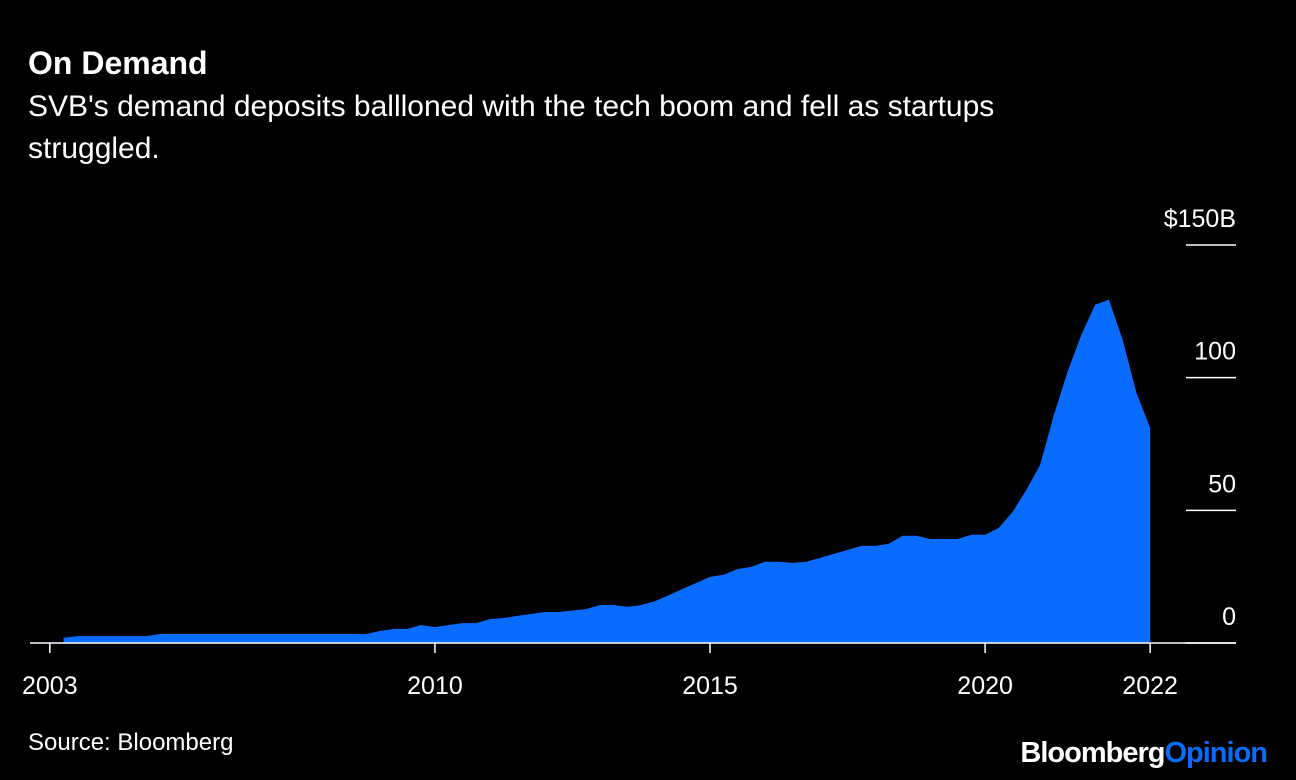  I want to click on chart-title: On Demand, so click(118, 63).